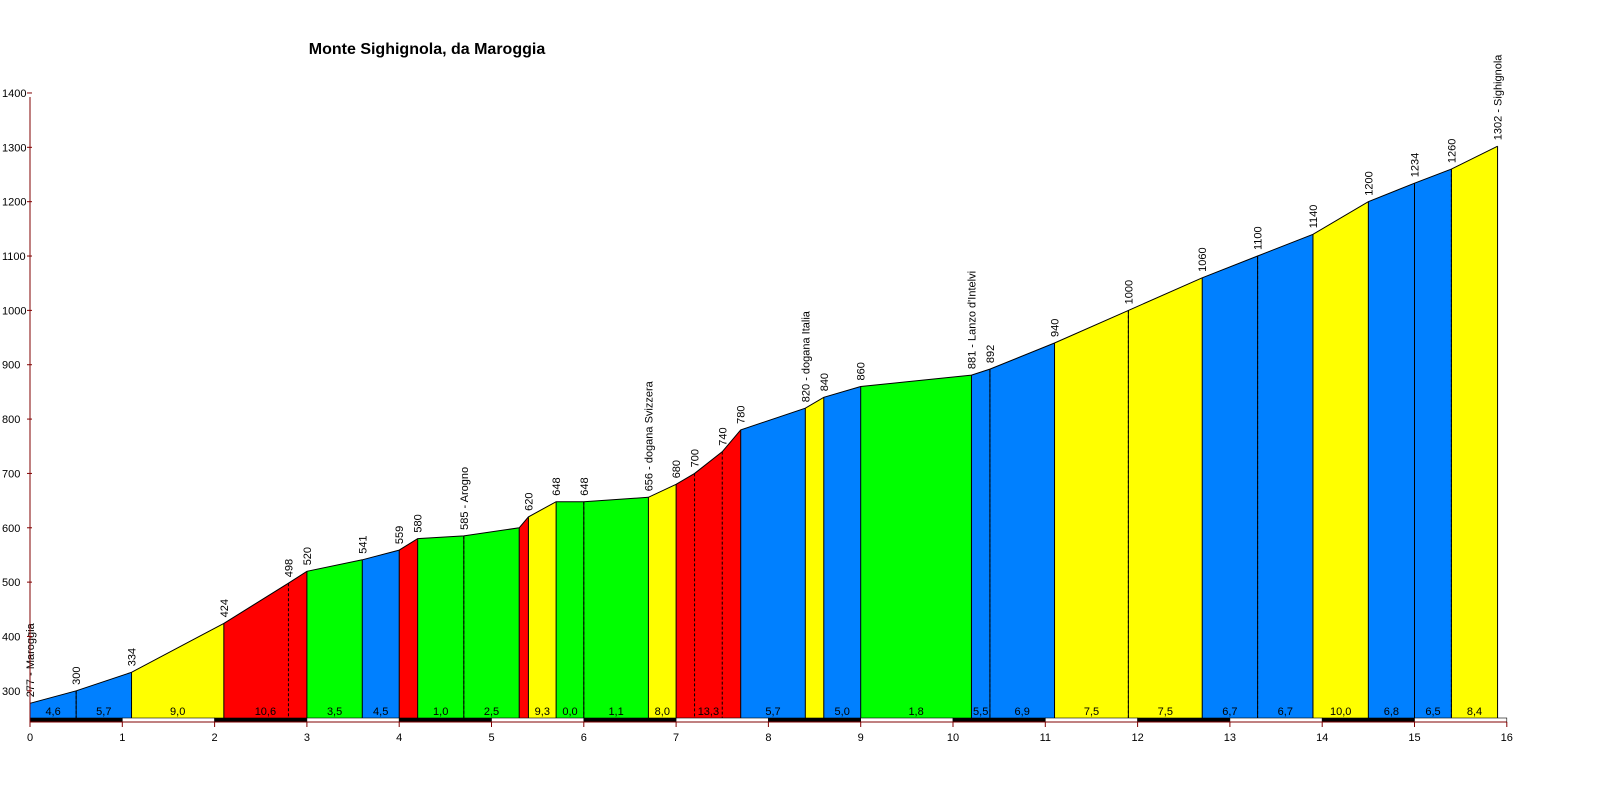 The image size is (1601, 803). What do you see at coordinates (31, 659) in the screenshot?
I see `elevation-label: 277 - Maroggia` at bounding box center [31, 659].